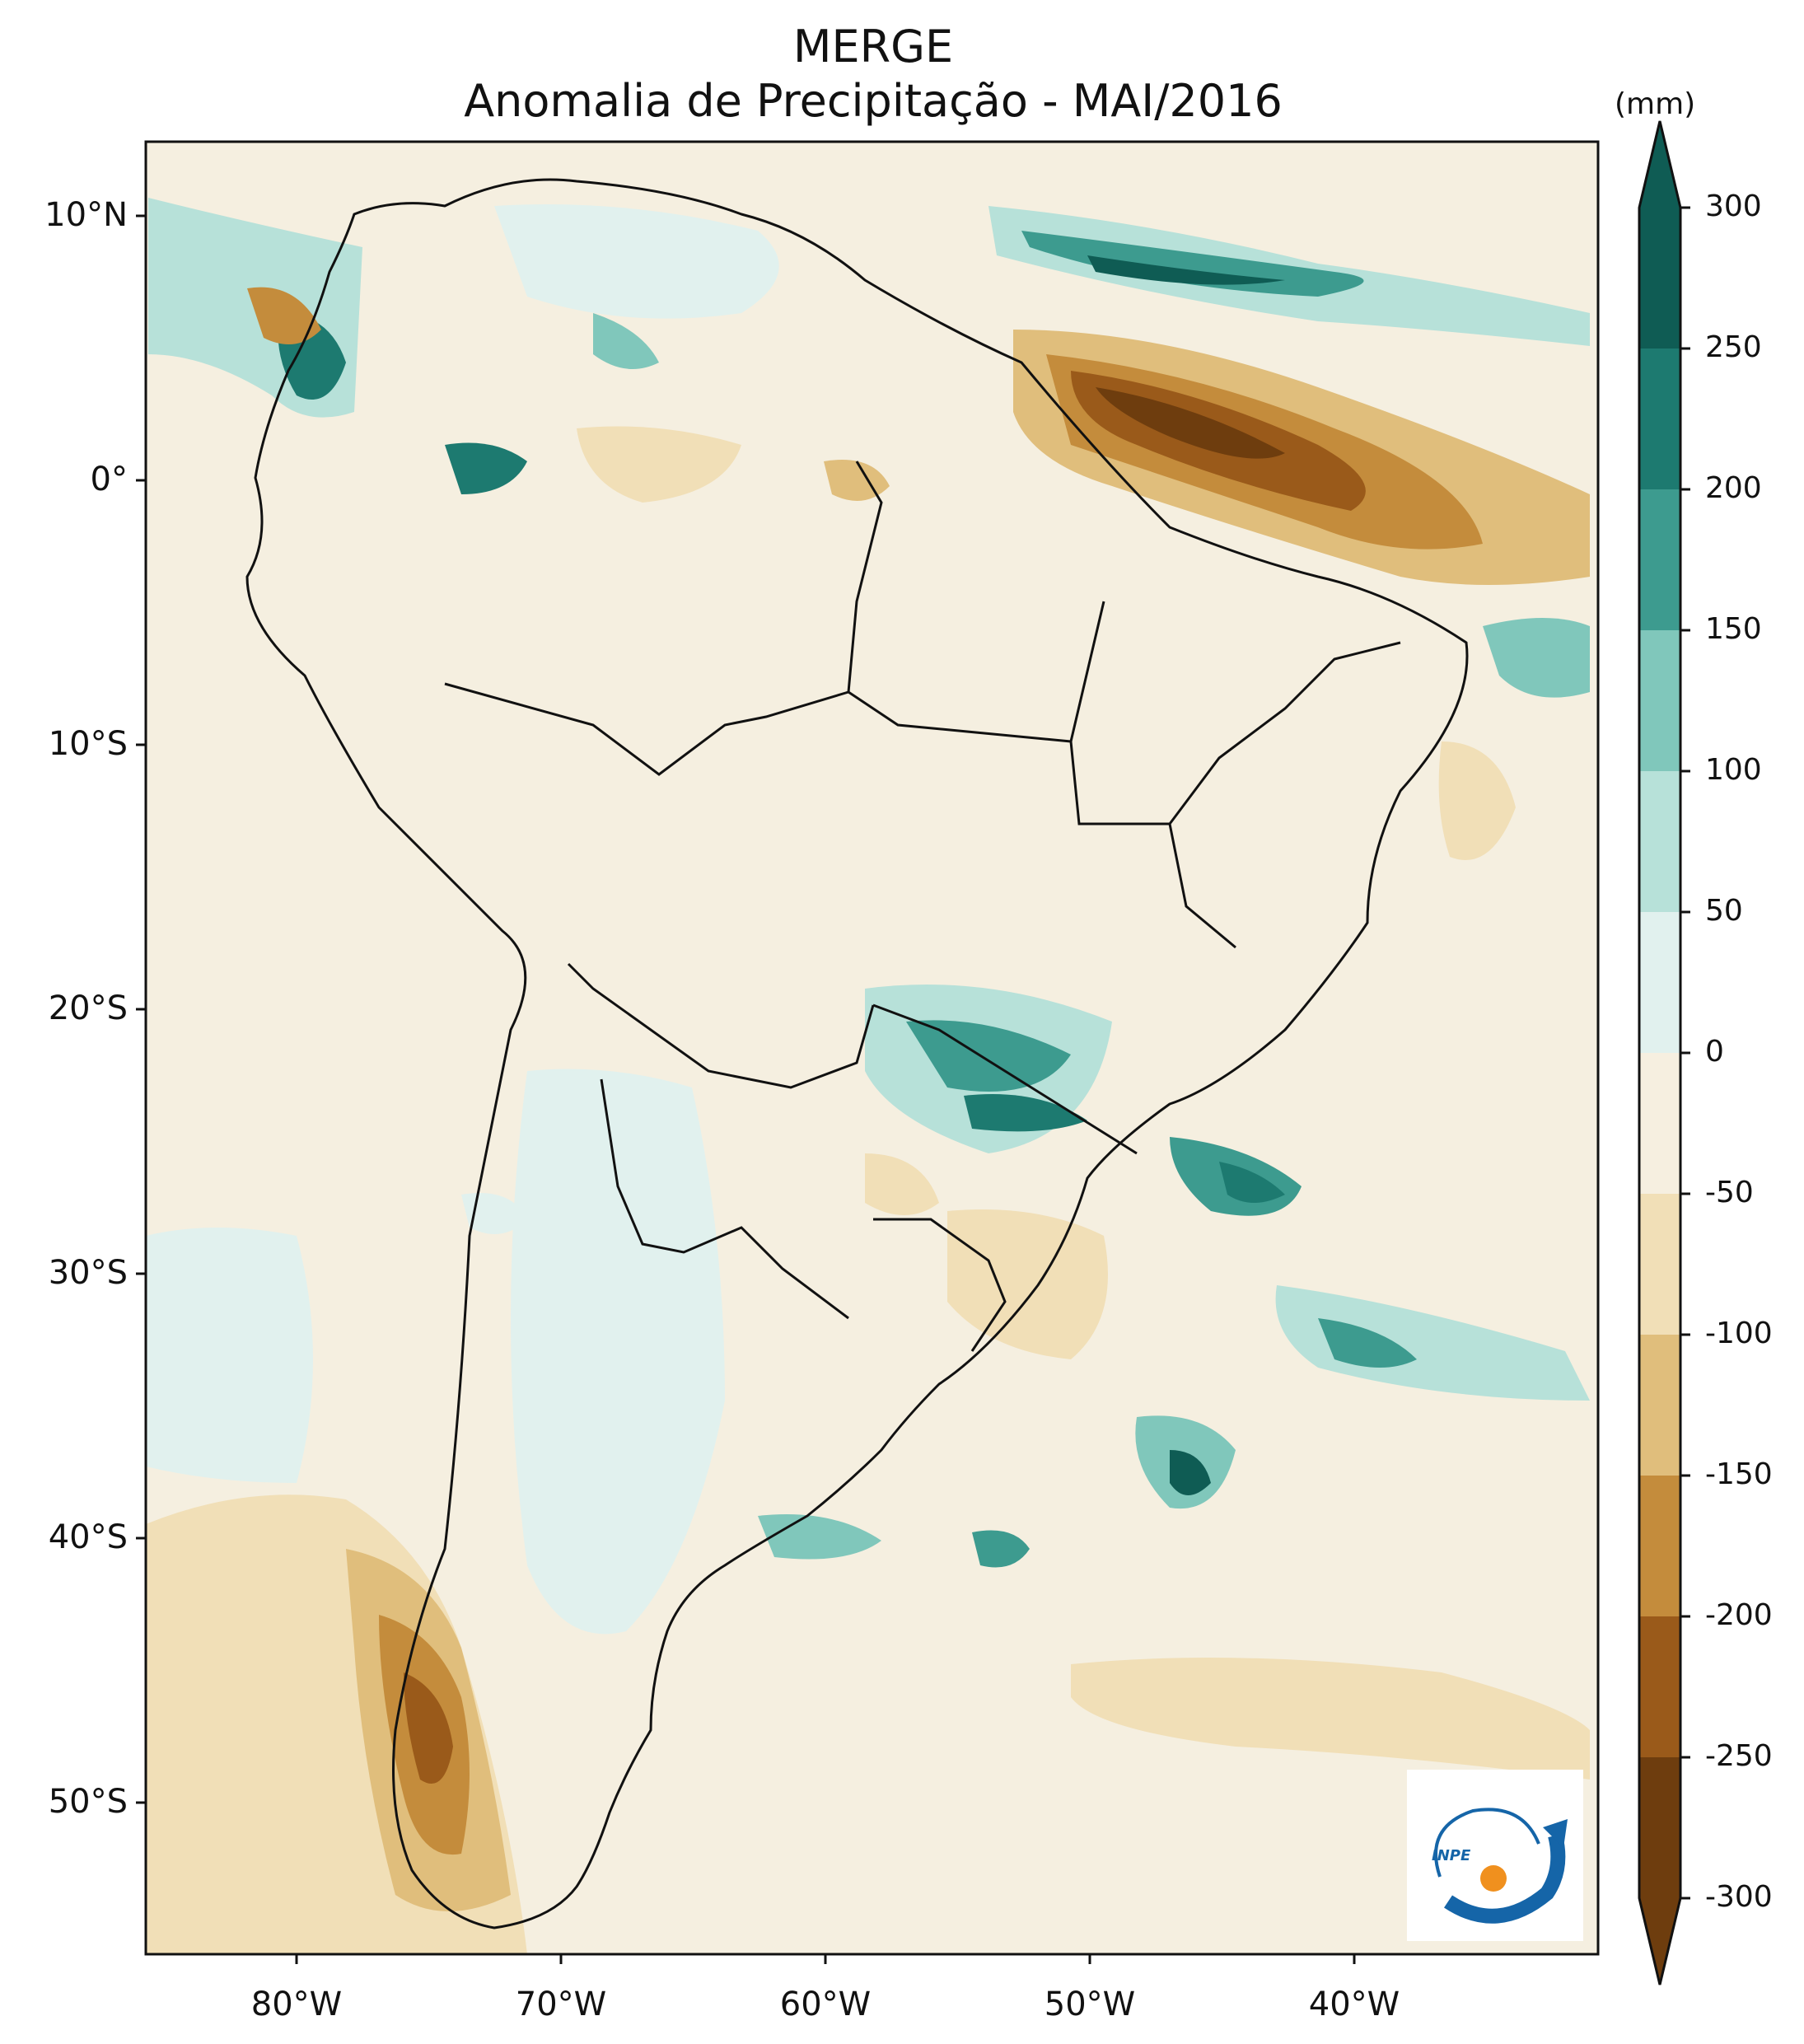  What do you see at coordinates (88, 1802) in the screenshot?
I see `lat-label-50s: 50°S` at bounding box center [88, 1802].